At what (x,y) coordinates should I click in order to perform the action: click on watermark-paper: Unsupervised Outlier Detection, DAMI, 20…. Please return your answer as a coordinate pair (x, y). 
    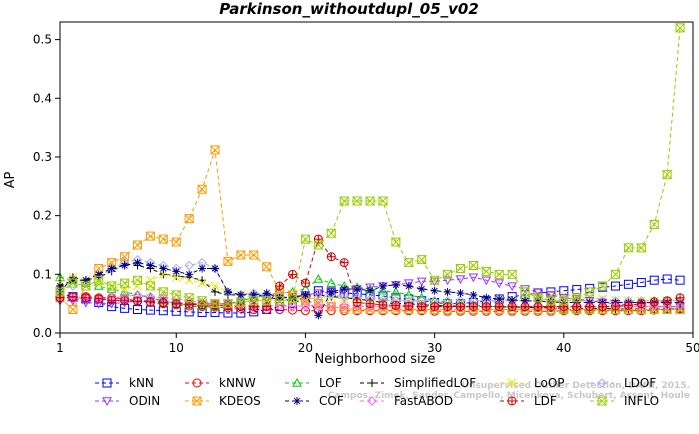
    Looking at the image, I should click on (576, 386).